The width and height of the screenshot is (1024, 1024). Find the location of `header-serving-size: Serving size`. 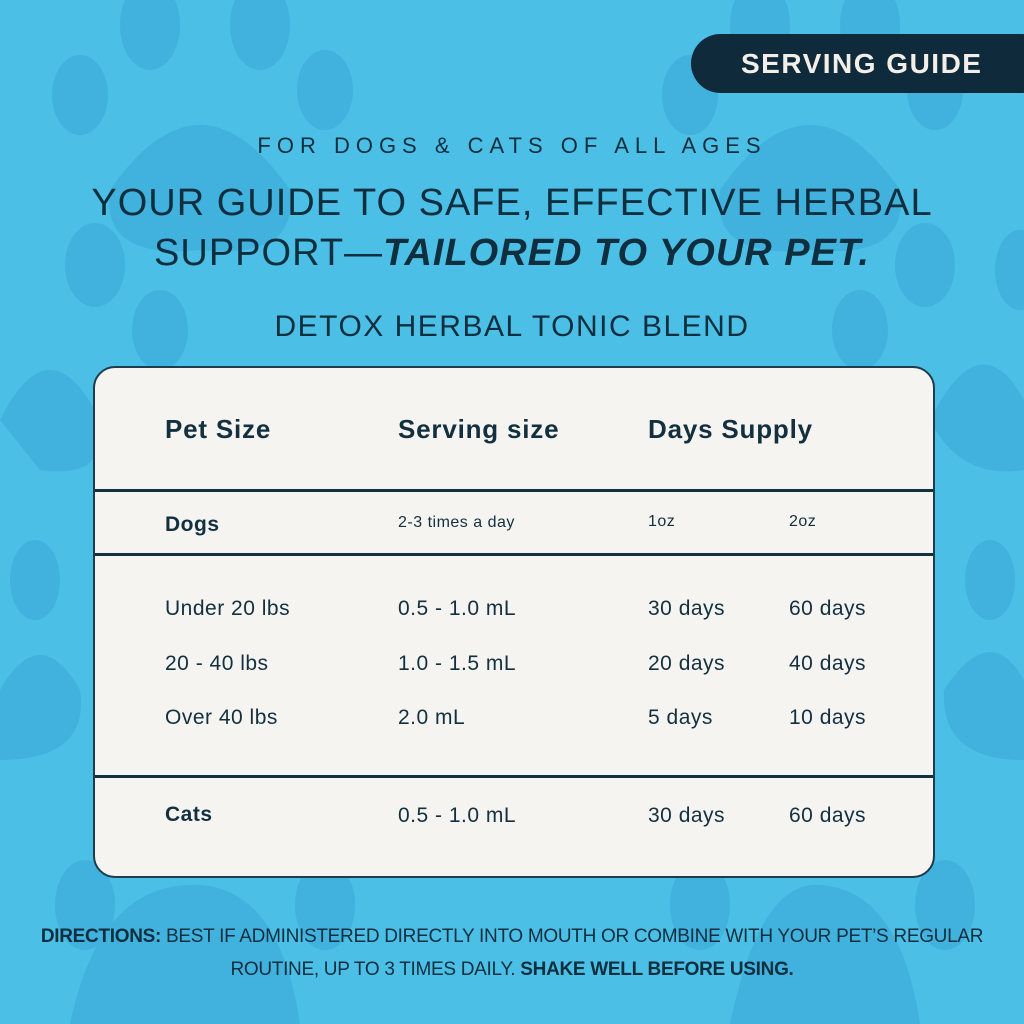

header-serving-size: Serving size is located at coordinates (479, 429).